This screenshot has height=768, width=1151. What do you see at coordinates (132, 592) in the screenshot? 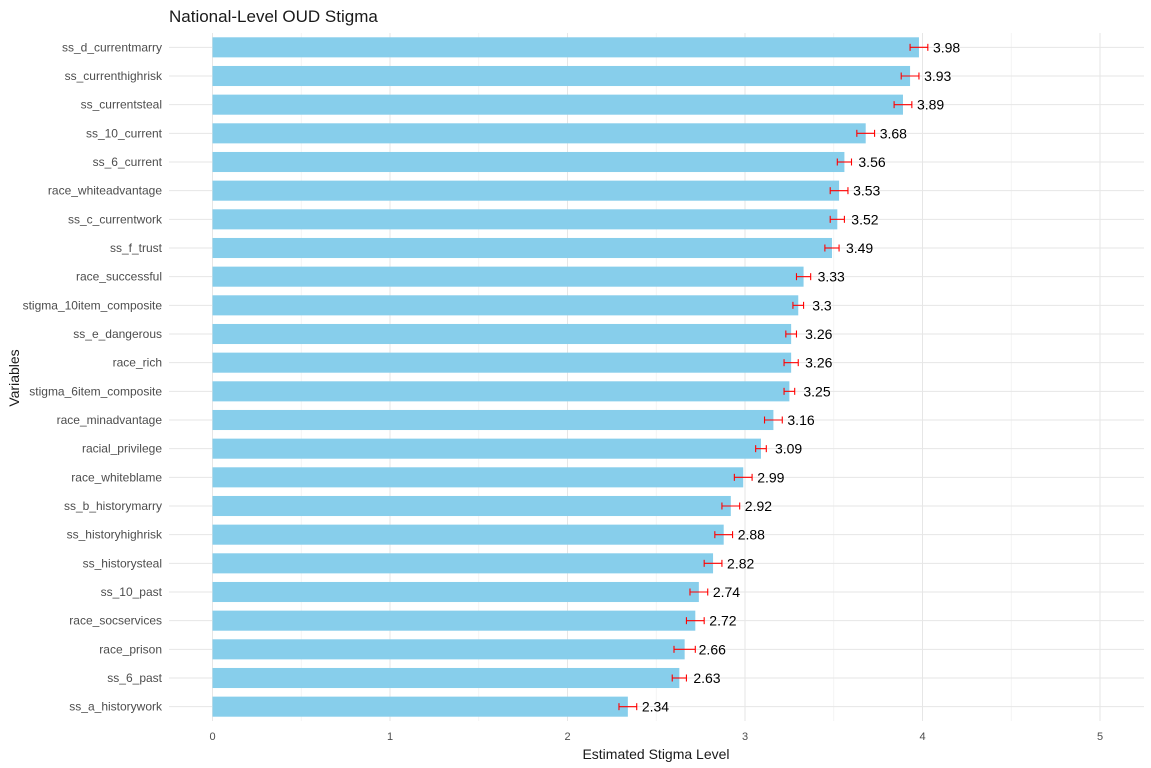
I see `y-tick-label: ss_10_past` at bounding box center [132, 592].